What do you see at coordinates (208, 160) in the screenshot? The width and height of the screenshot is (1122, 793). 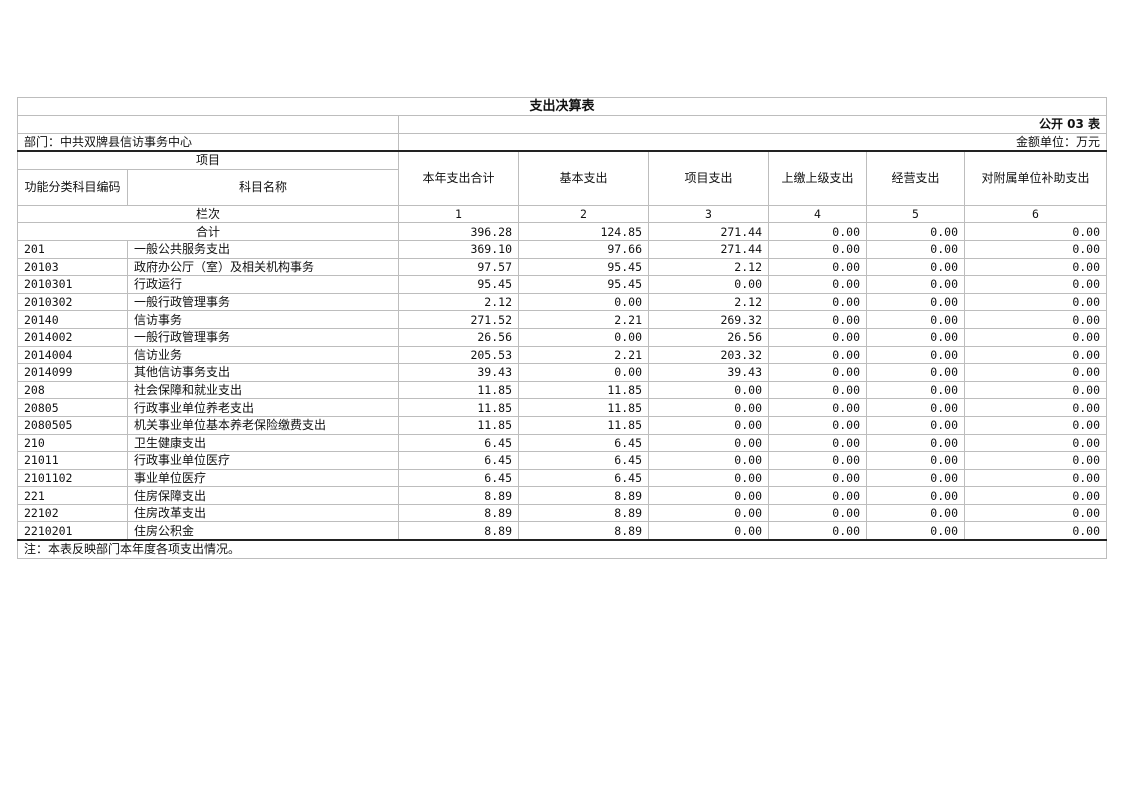 I see `header-item: 项目` at bounding box center [208, 160].